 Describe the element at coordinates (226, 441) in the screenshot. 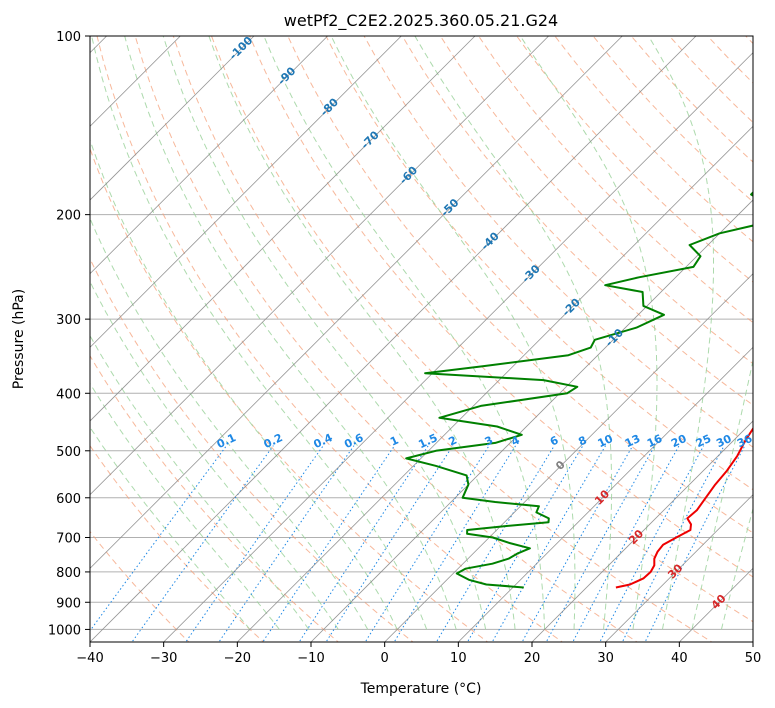

I see `mixing-ratio-label: 0.1` at that location.